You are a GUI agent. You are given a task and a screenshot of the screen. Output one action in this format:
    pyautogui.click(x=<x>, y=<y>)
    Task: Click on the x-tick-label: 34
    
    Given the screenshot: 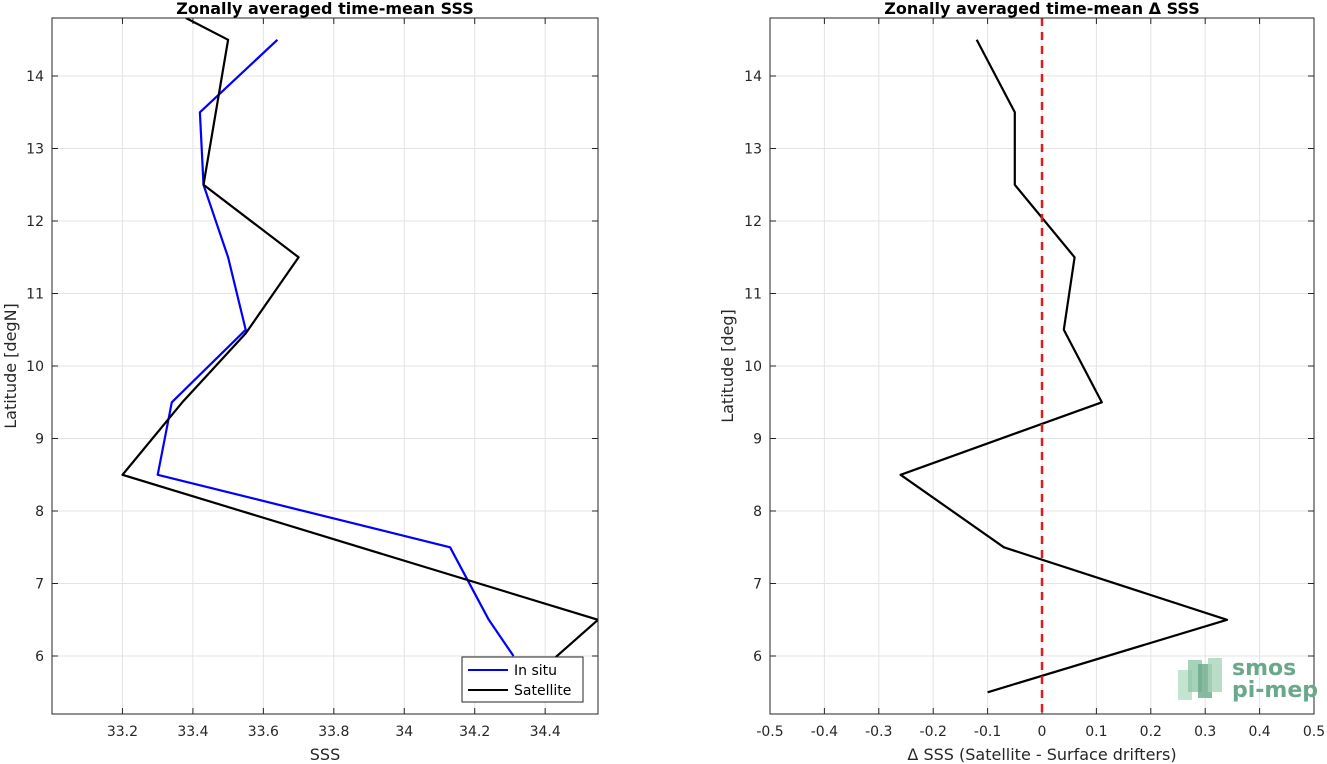 What is the action you would take?
    pyautogui.click(x=404, y=732)
    